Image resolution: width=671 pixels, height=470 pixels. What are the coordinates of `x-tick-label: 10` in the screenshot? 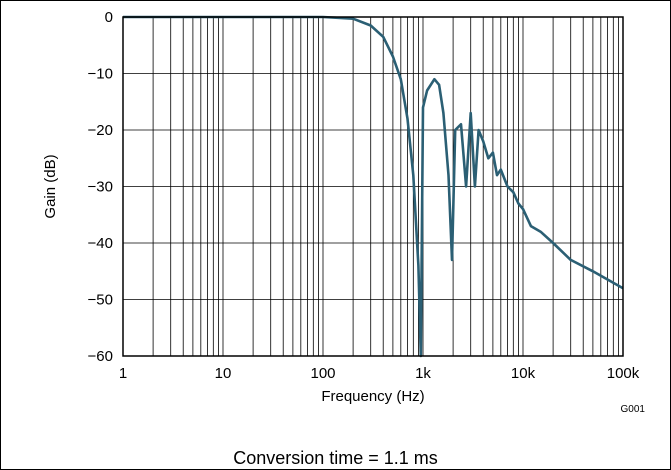 It's located at (223, 373).